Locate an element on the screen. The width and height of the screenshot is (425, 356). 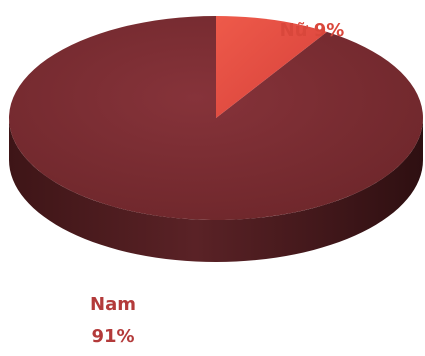
label-nu: Nữ 9% is located at coordinates (312, 30).